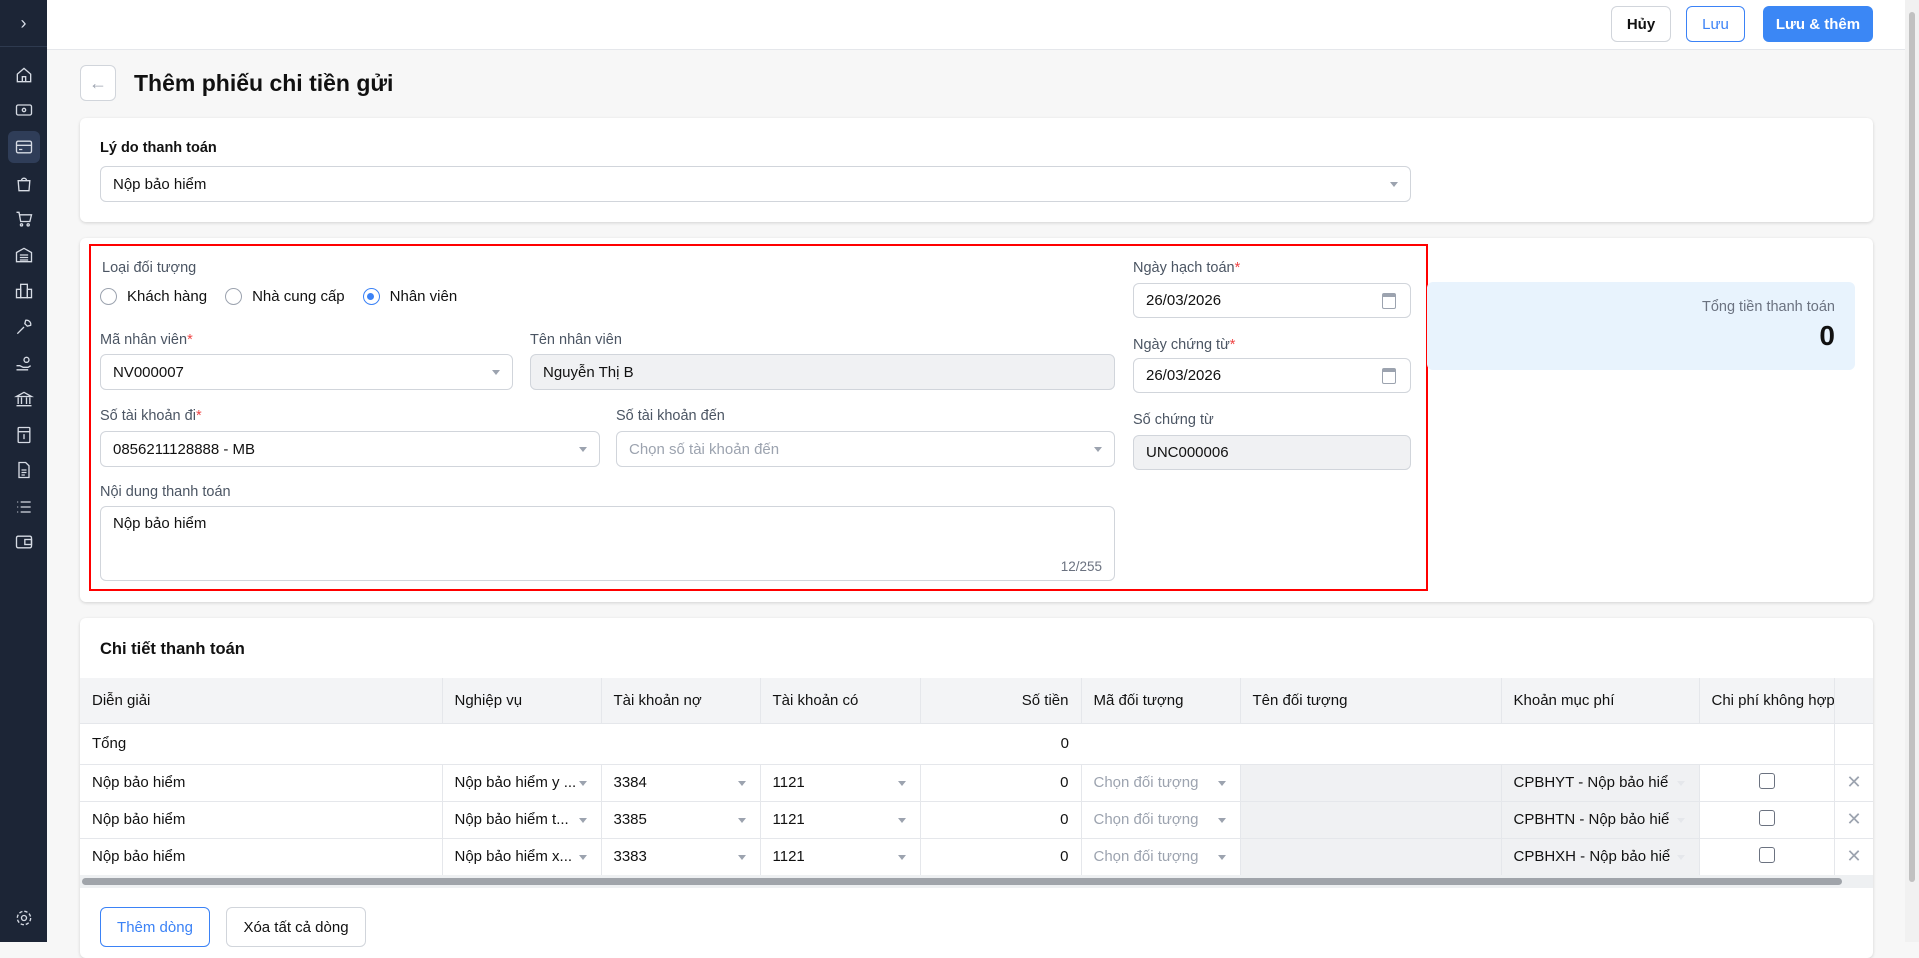 The width and height of the screenshot is (1919, 958). I want to click on total-label: Tổng, so click(261, 743).